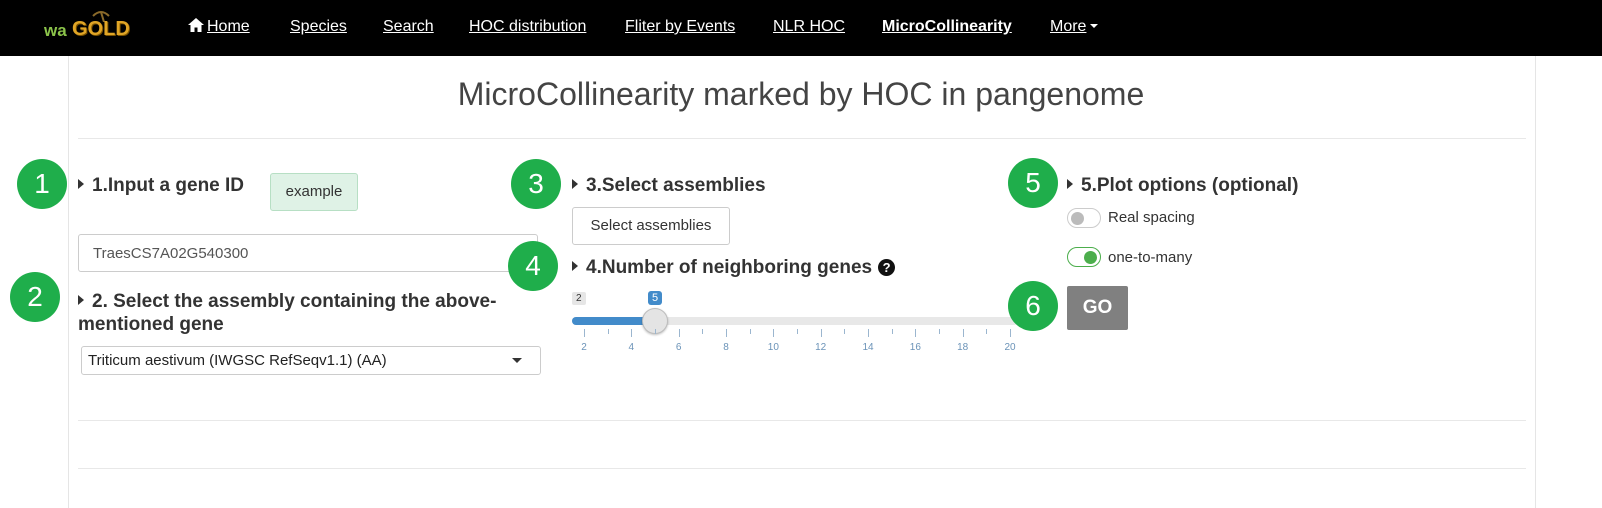 The height and width of the screenshot is (508, 1602). What do you see at coordinates (1033, 183) in the screenshot?
I see `step-5-badge: 5` at bounding box center [1033, 183].